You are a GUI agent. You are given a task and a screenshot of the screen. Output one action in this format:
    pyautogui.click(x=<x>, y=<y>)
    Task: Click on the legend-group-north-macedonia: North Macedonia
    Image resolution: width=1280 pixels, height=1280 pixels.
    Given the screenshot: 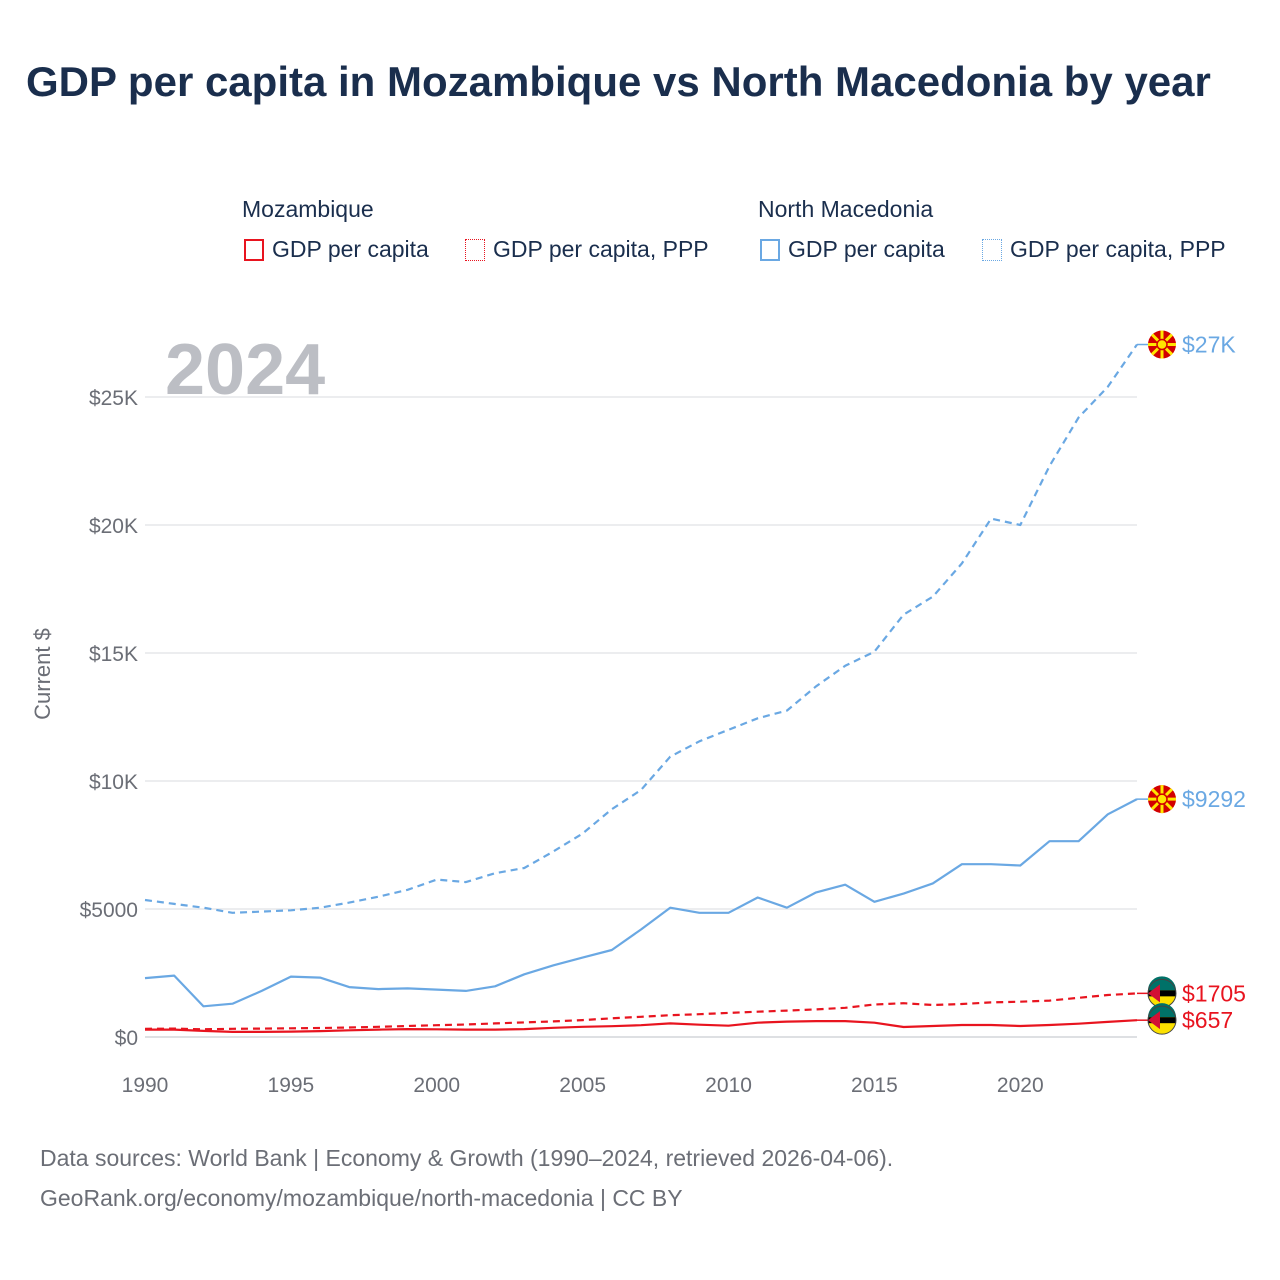 What is the action you would take?
    pyautogui.click(x=846, y=209)
    